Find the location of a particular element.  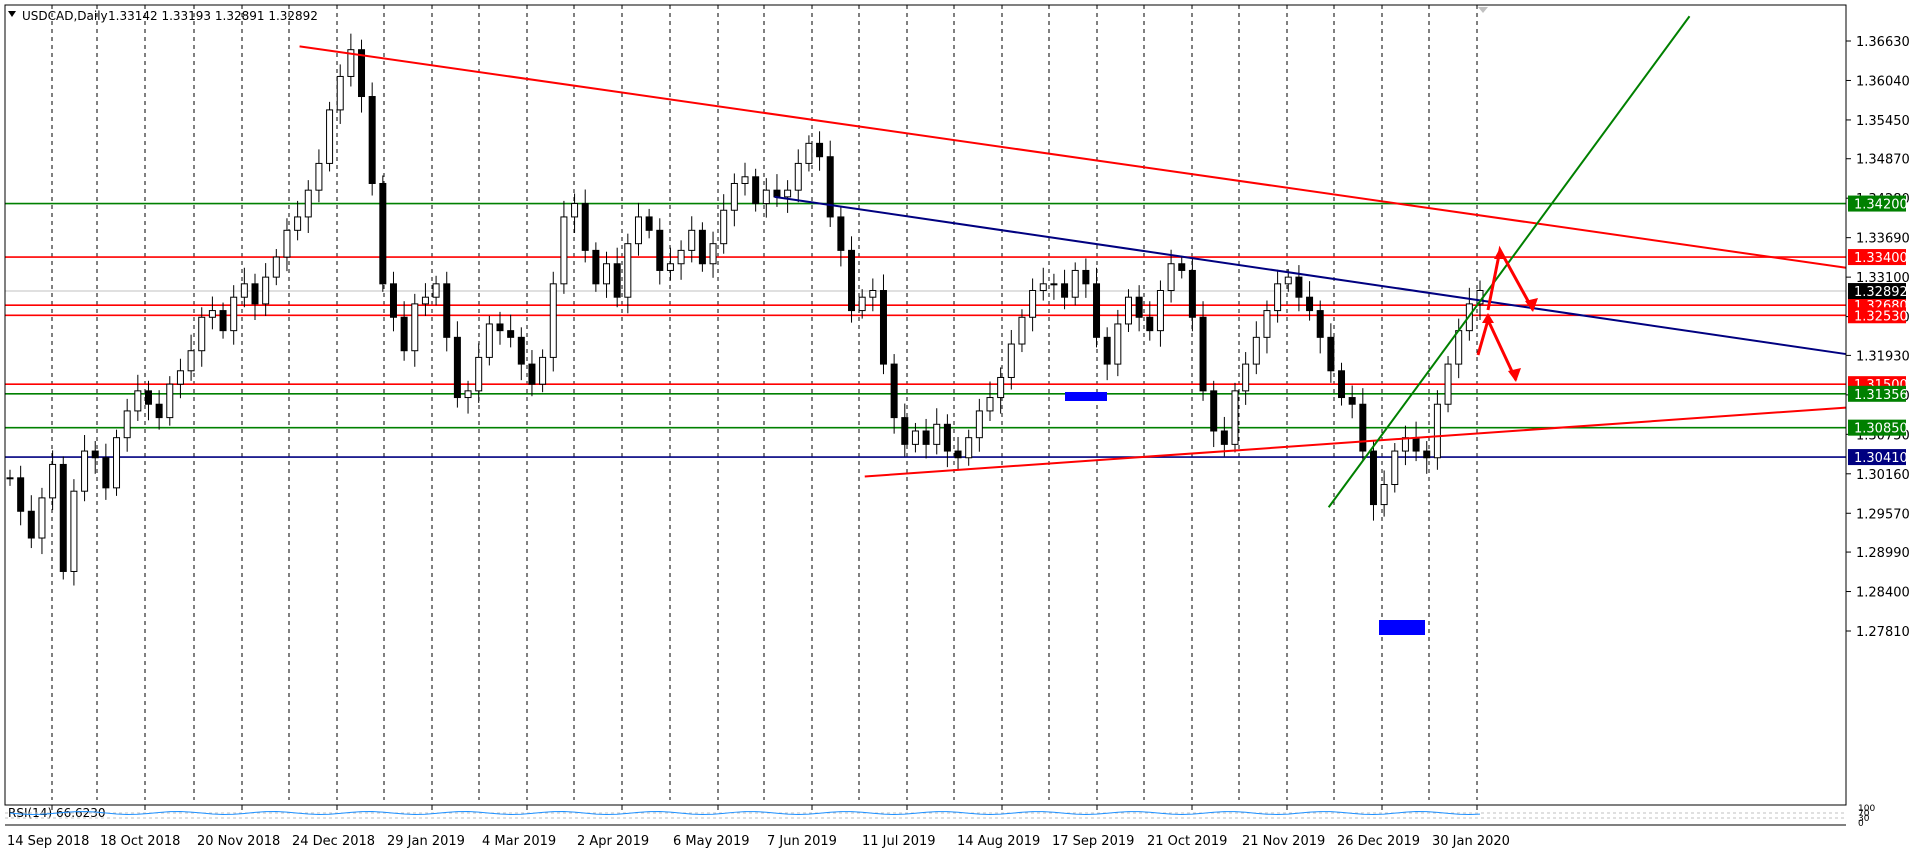

symbol-label: USDCAD,Daily is located at coordinates (65, 16).